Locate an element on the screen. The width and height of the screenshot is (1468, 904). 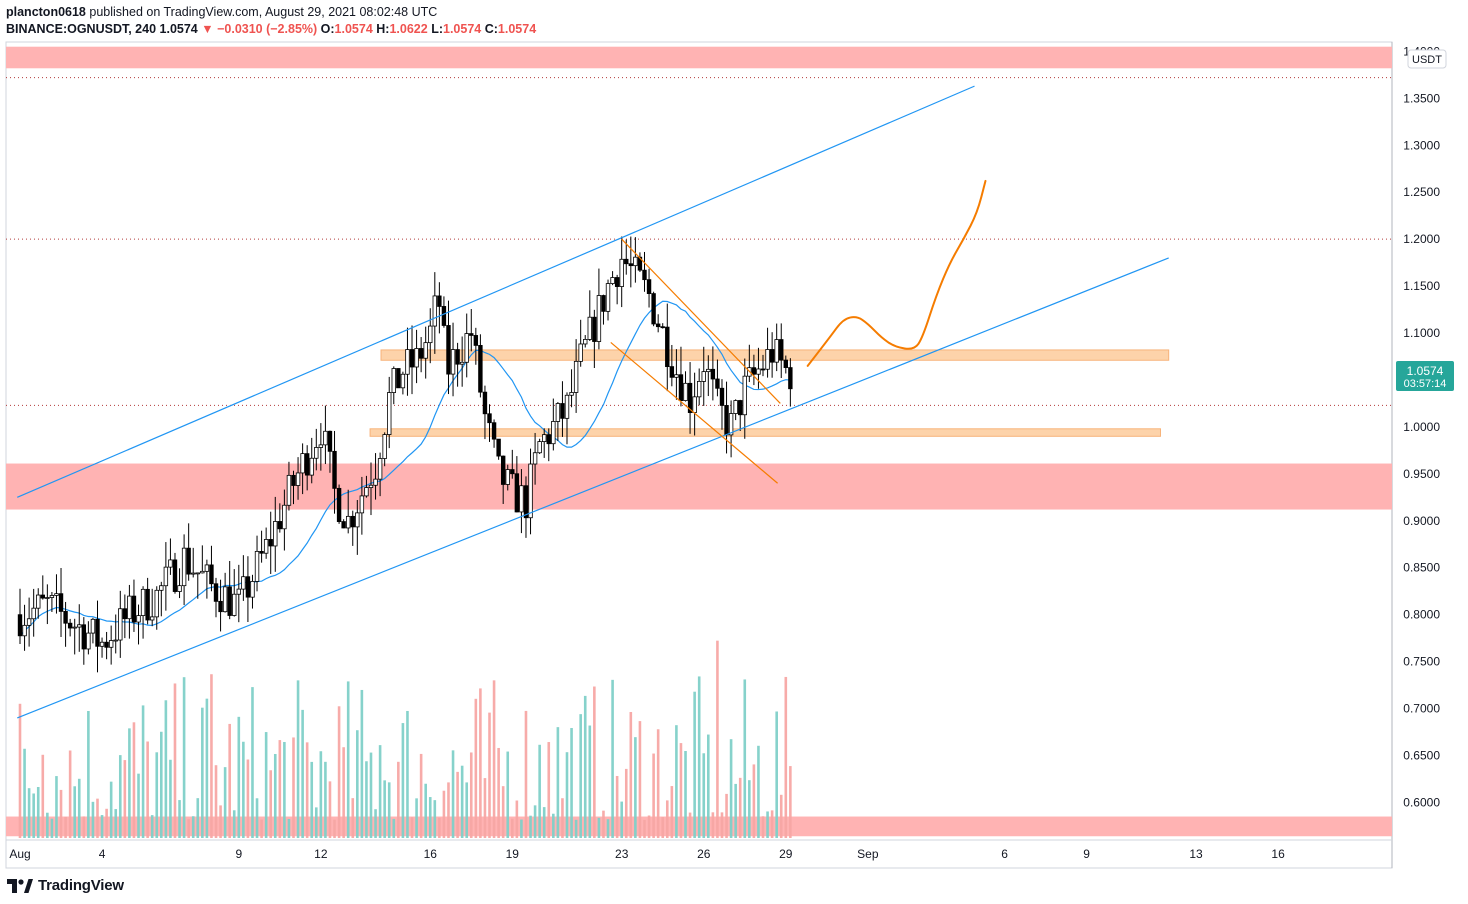
volume-bars is located at coordinates (405, 739).